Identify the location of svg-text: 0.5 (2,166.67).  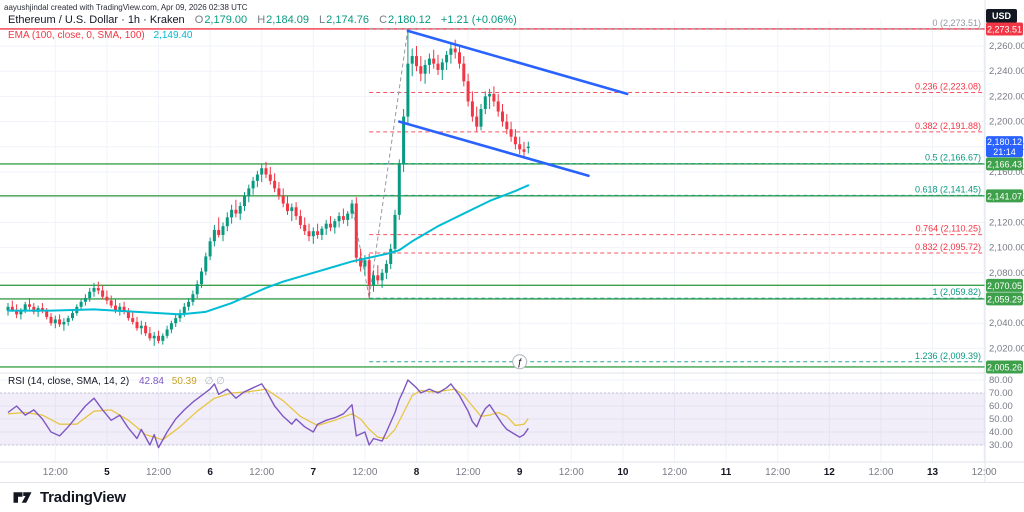
(953, 158).